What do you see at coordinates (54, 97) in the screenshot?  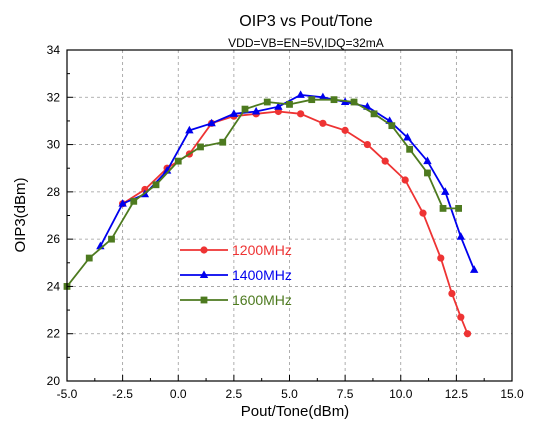 I see `y-tick-label: 32` at bounding box center [54, 97].